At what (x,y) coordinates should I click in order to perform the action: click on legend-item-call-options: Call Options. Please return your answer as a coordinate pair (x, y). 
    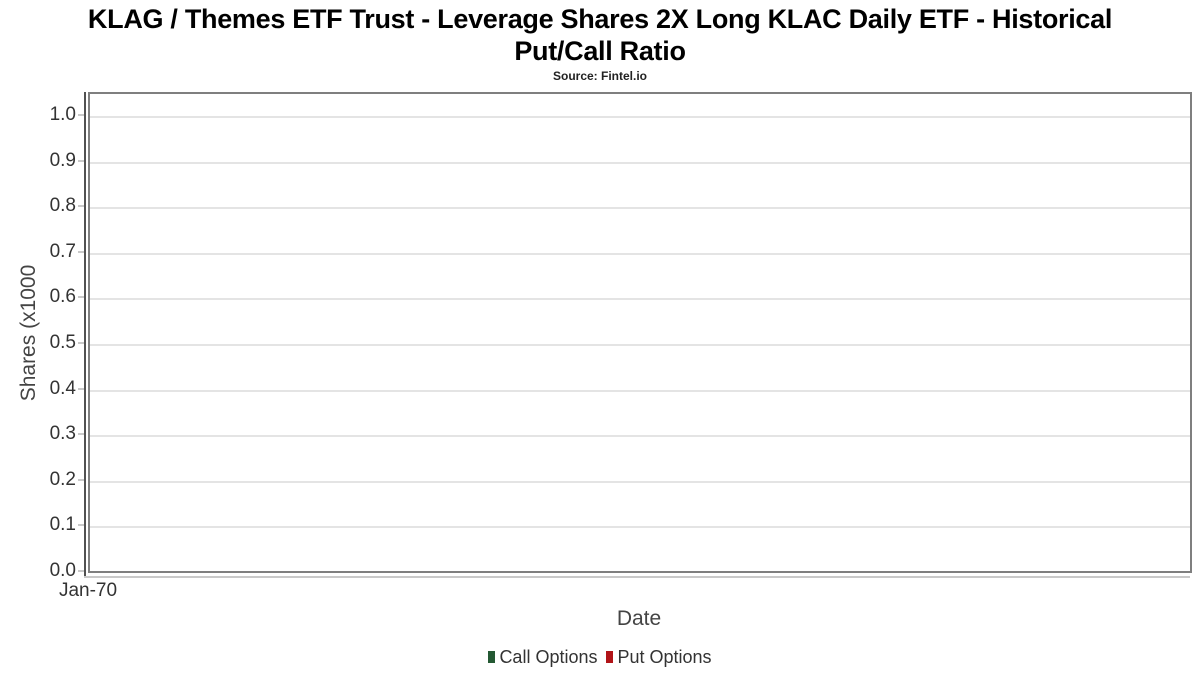
    Looking at the image, I should click on (542, 657).